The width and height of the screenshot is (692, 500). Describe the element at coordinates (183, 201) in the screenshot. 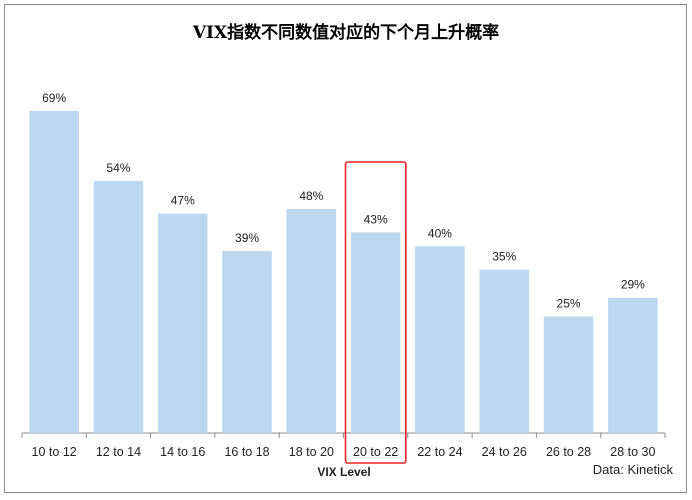

I see `bar-value-label: 47%` at that location.